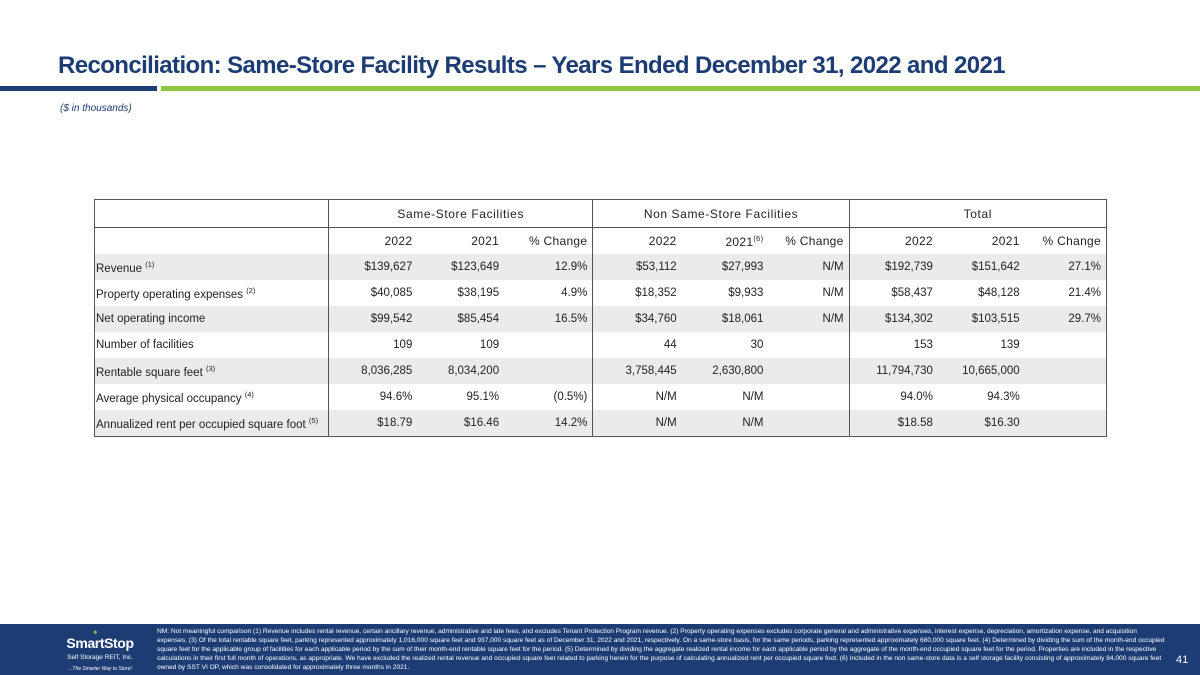  I want to click on table-cell: $34,760, so click(637, 319).